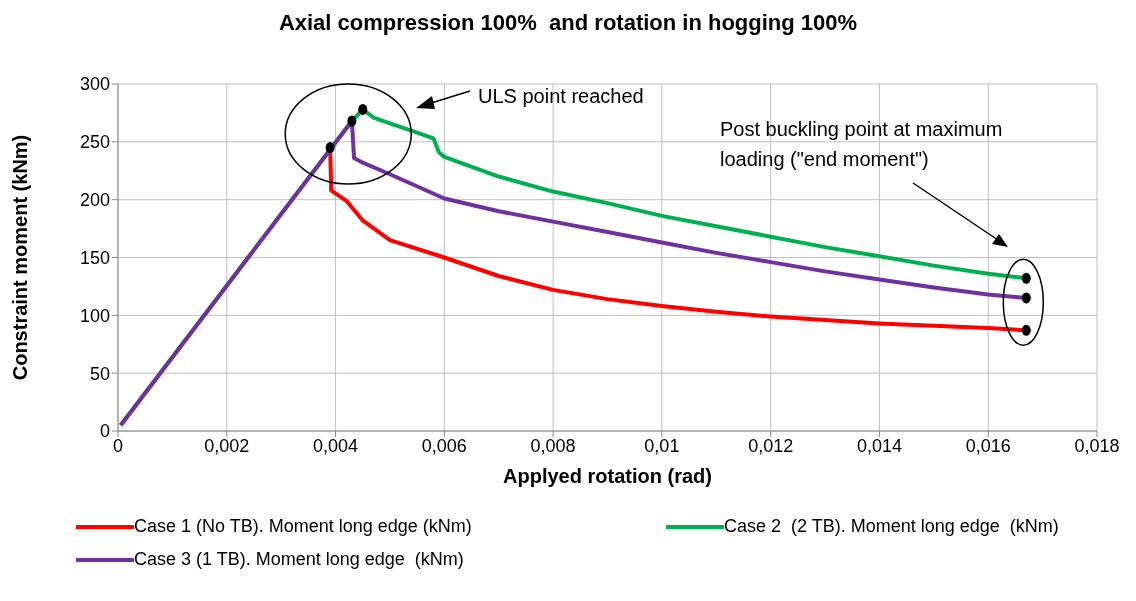  I want to click on y-tick-label: 250, so click(94, 142).